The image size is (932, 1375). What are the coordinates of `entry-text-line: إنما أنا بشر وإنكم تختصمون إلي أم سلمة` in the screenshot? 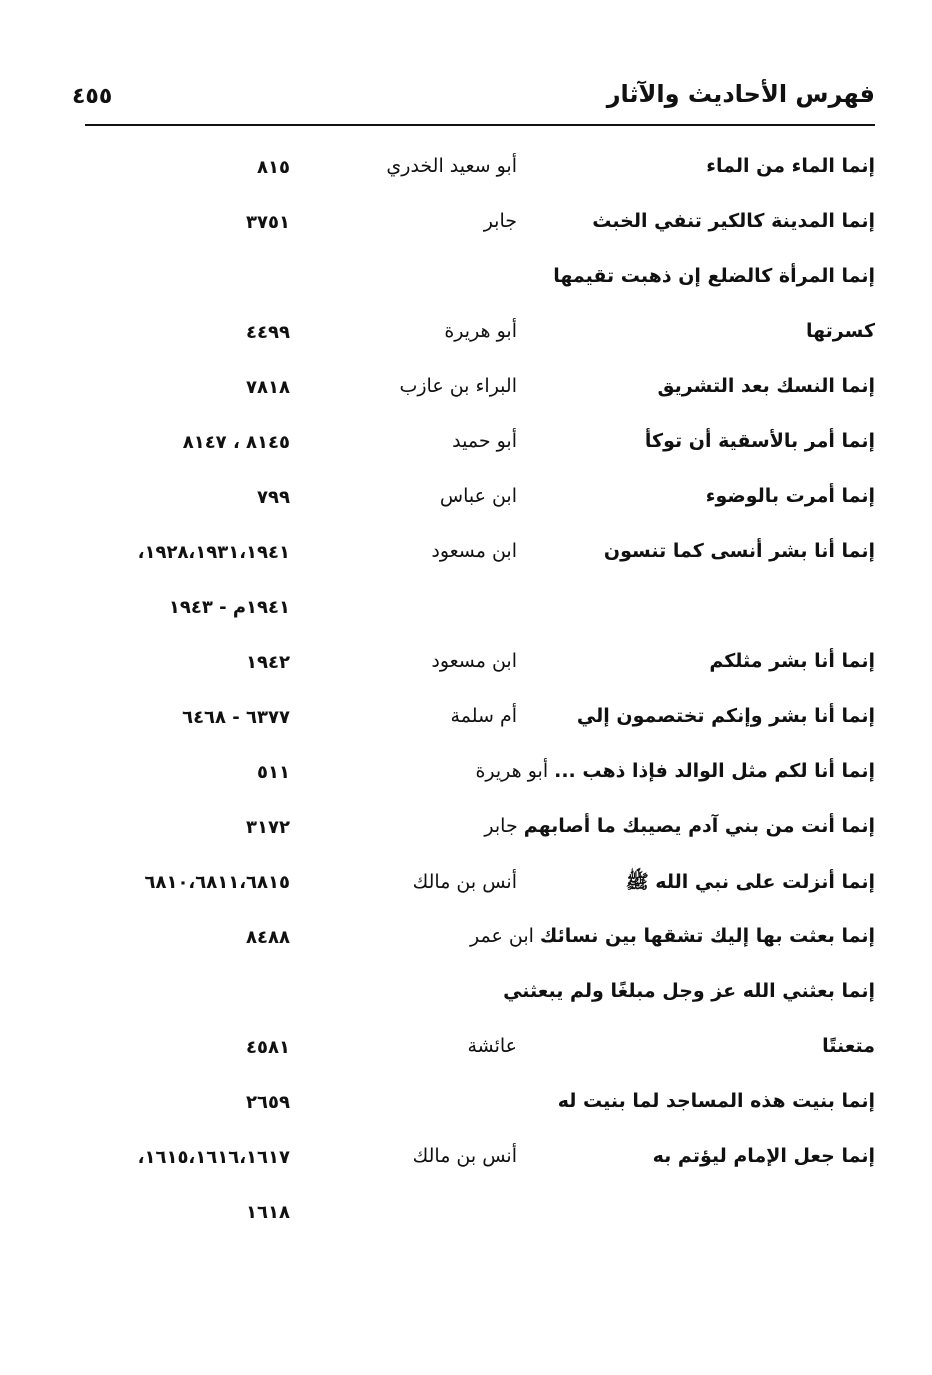 It's located at (663, 716).